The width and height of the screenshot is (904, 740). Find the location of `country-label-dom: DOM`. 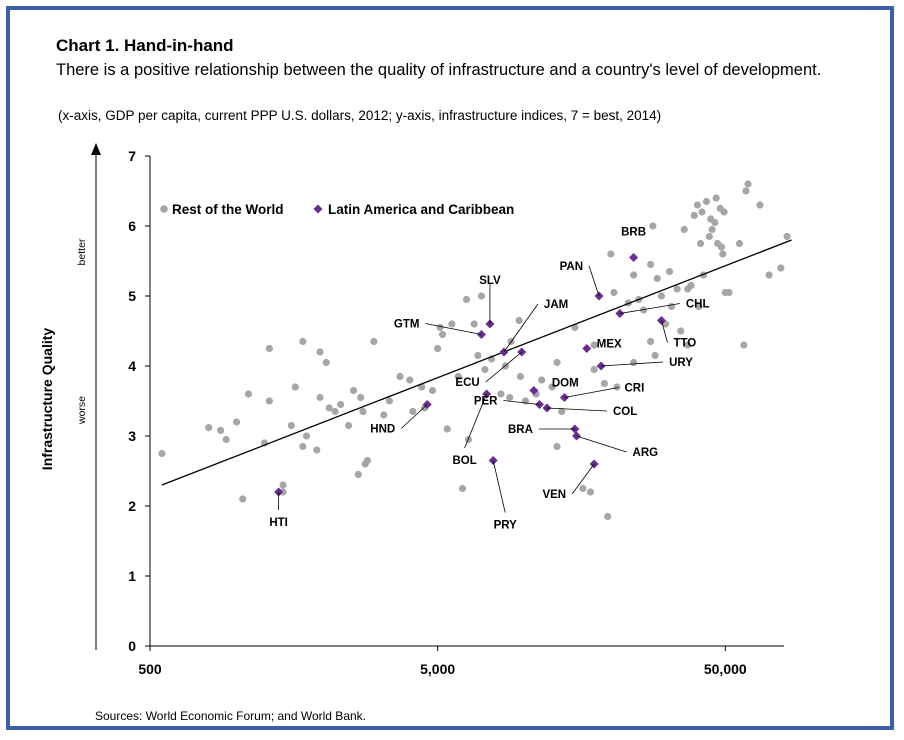

country-label-dom: DOM is located at coordinates (565, 384).